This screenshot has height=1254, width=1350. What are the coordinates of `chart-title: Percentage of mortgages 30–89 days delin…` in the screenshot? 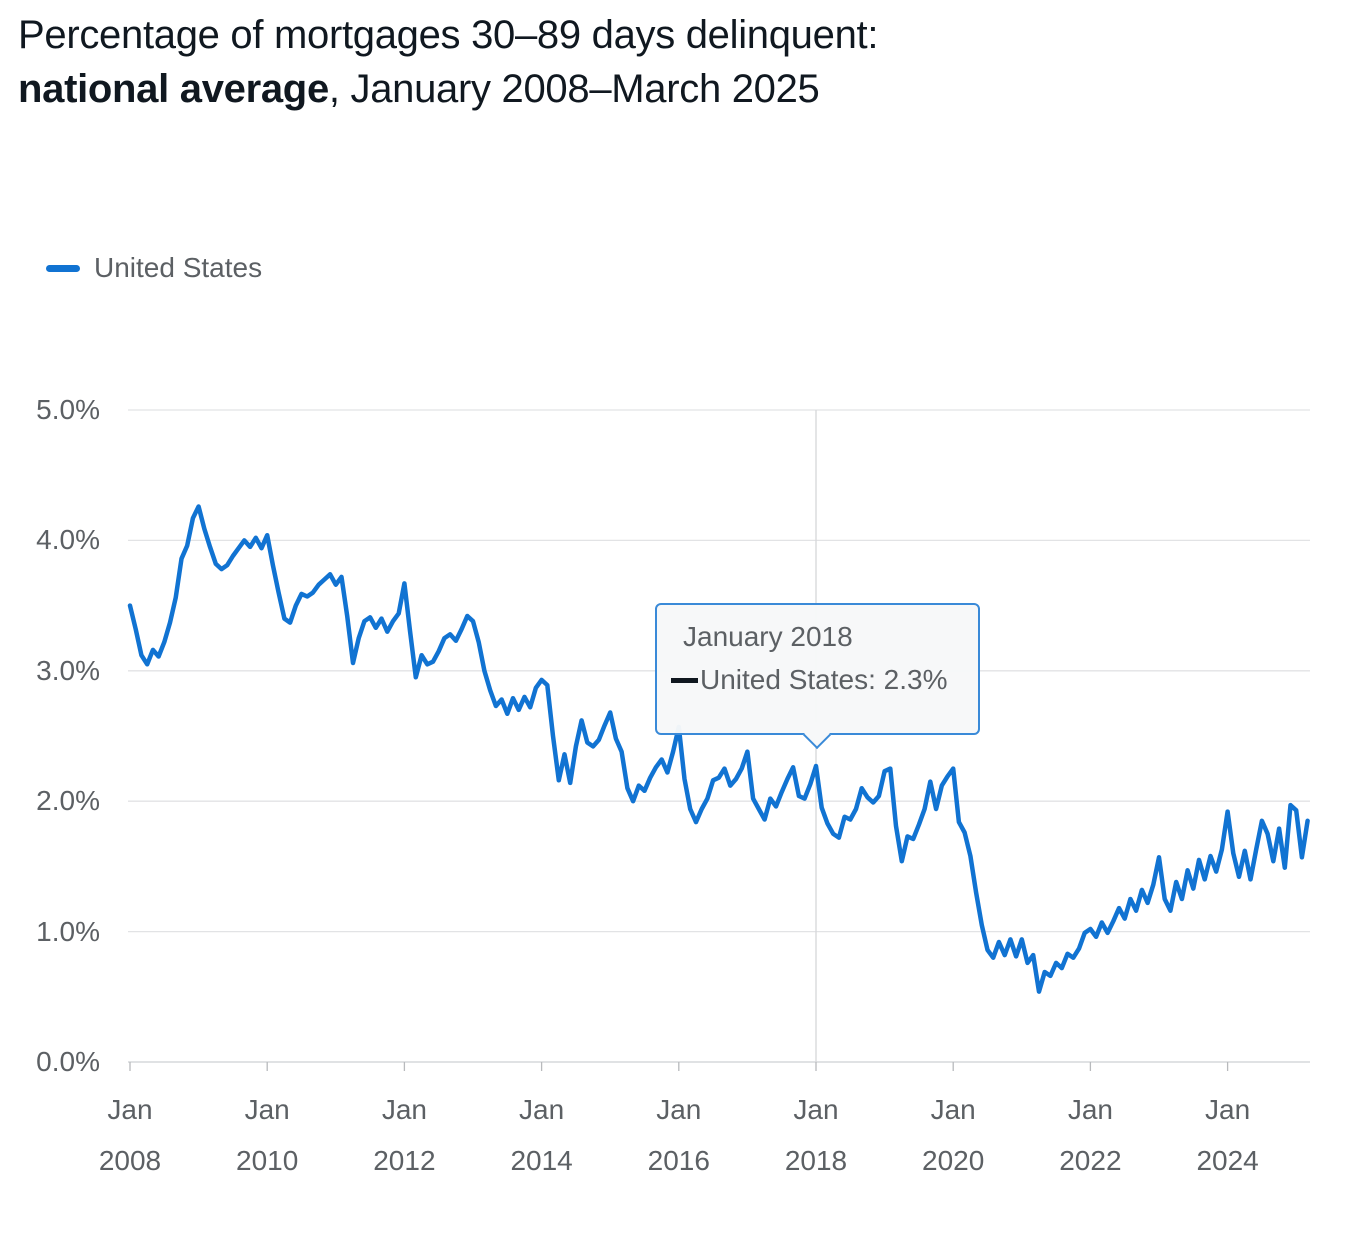 It's located at (448, 62).